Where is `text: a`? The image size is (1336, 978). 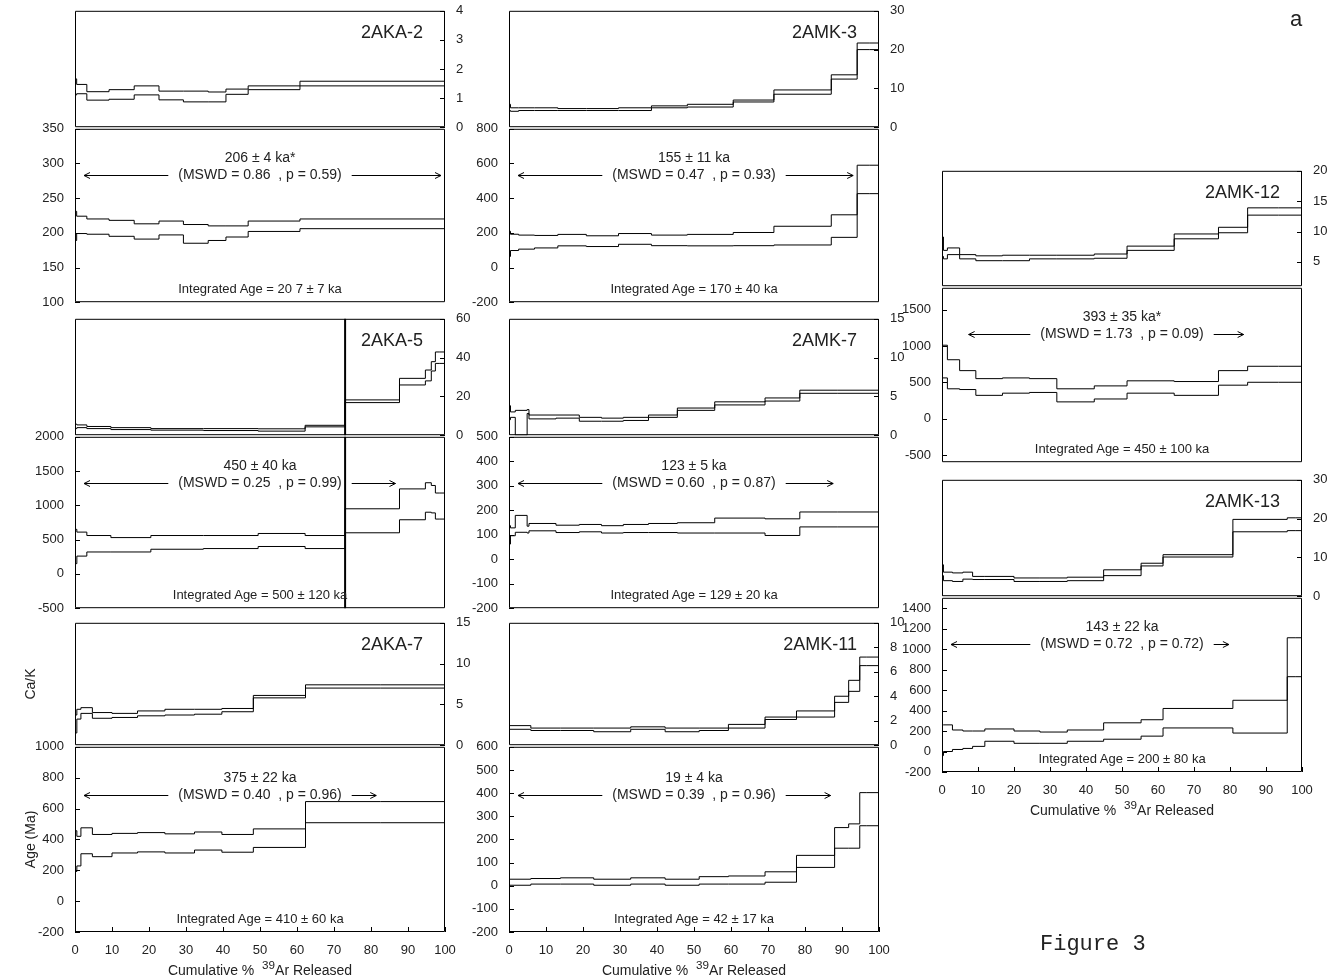
text: a is located at coordinates (1296, 19).